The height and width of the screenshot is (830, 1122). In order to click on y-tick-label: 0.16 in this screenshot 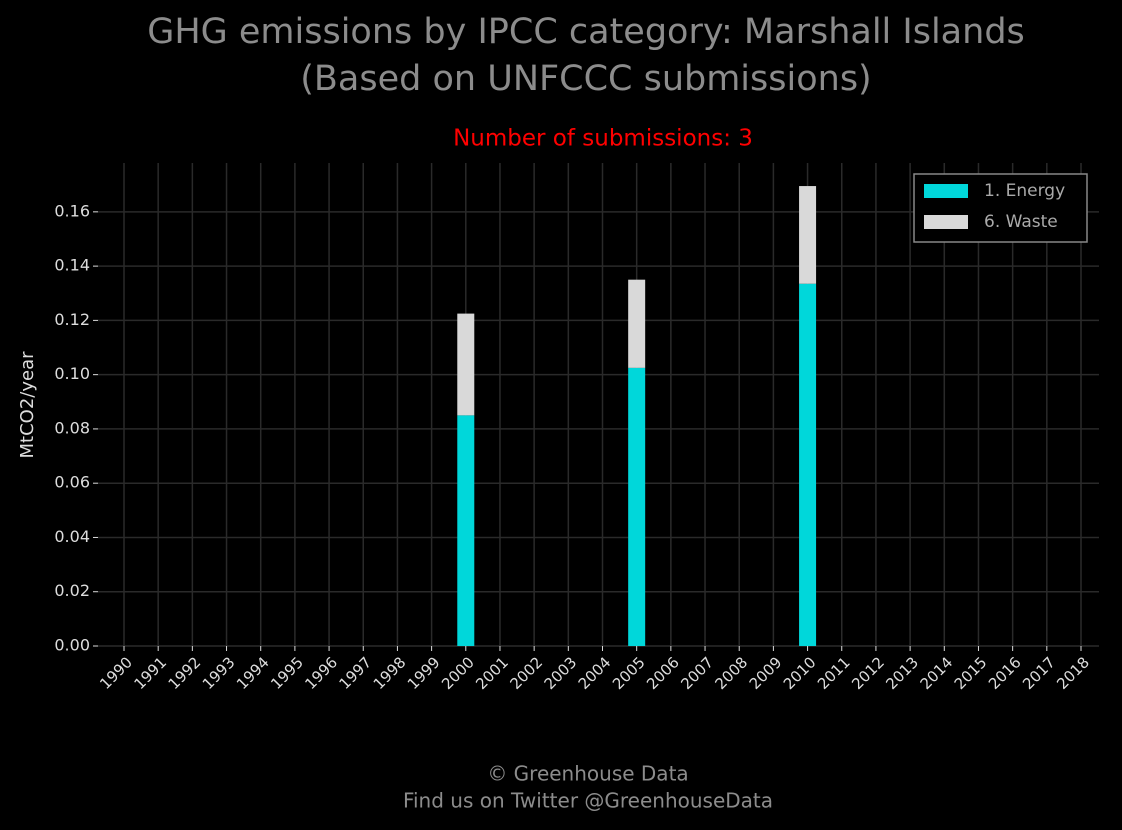, I will do `click(72, 210)`.